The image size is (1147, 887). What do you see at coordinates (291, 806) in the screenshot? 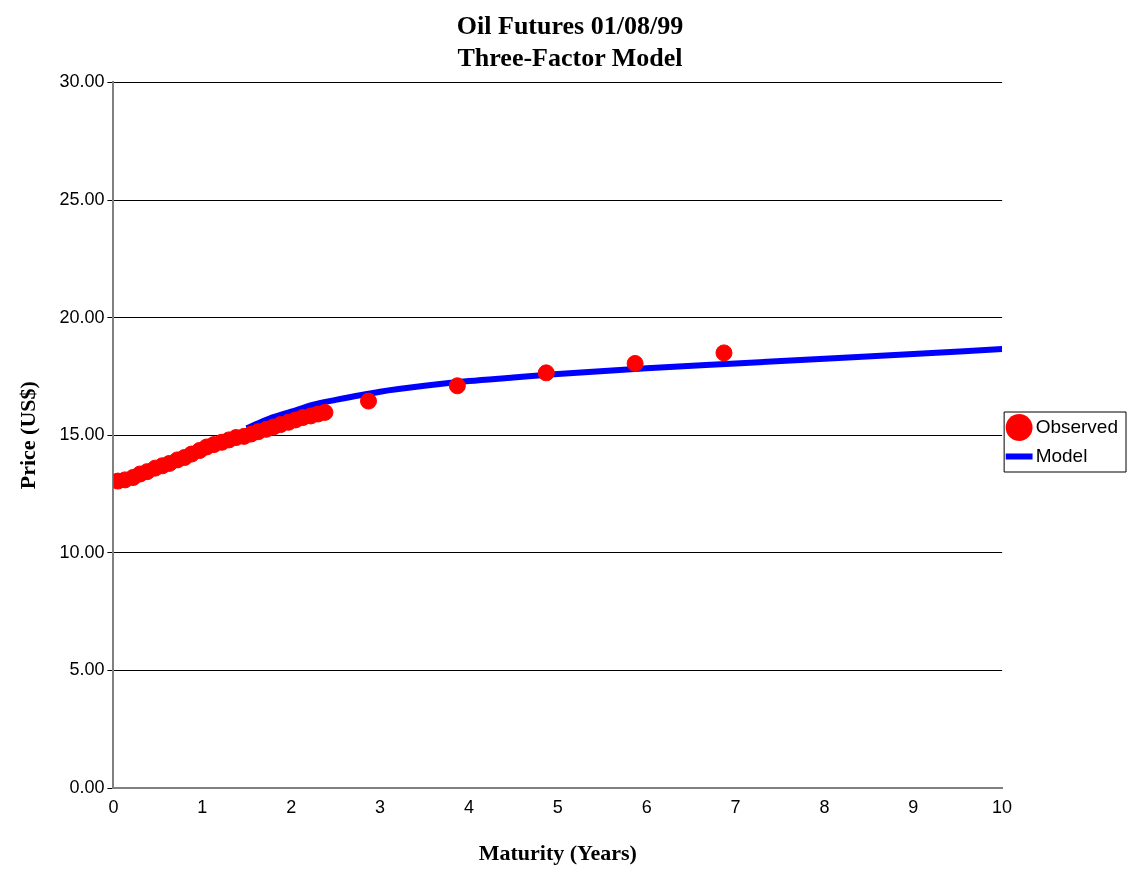
I see `x-tick-label: 2` at bounding box center [291, 806].